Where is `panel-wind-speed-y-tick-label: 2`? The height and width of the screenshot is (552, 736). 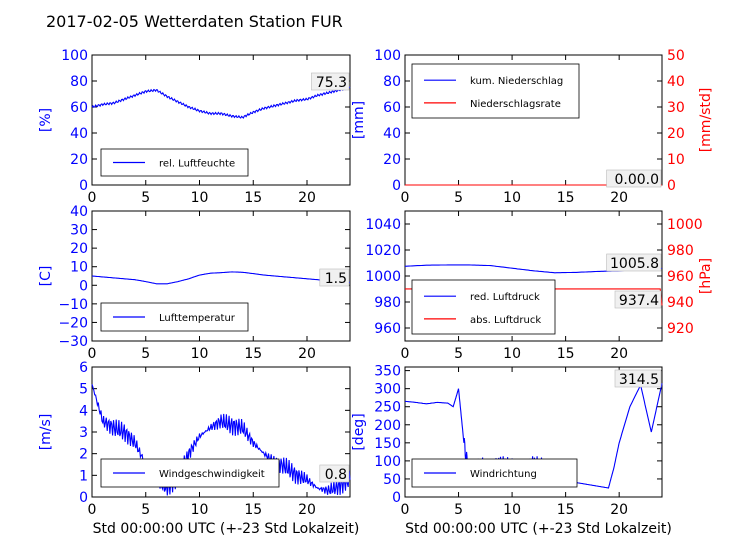 panel-wind-speed-y-tick-label: 2 is located at coordinates (83, 455).